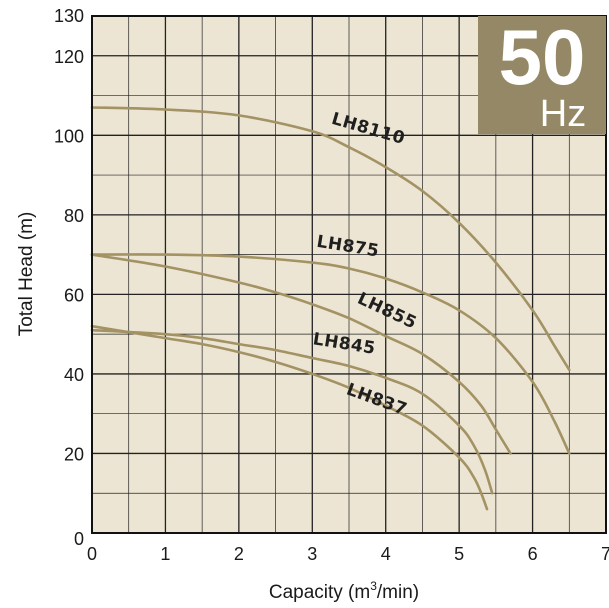  I want to click on y-tick-label: 20, so click(74, 454).